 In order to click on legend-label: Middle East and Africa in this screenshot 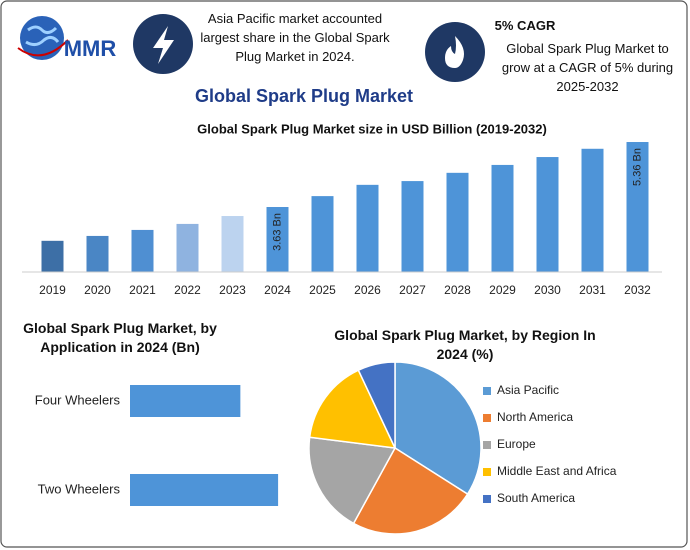, I will do `click(557, 471)`.